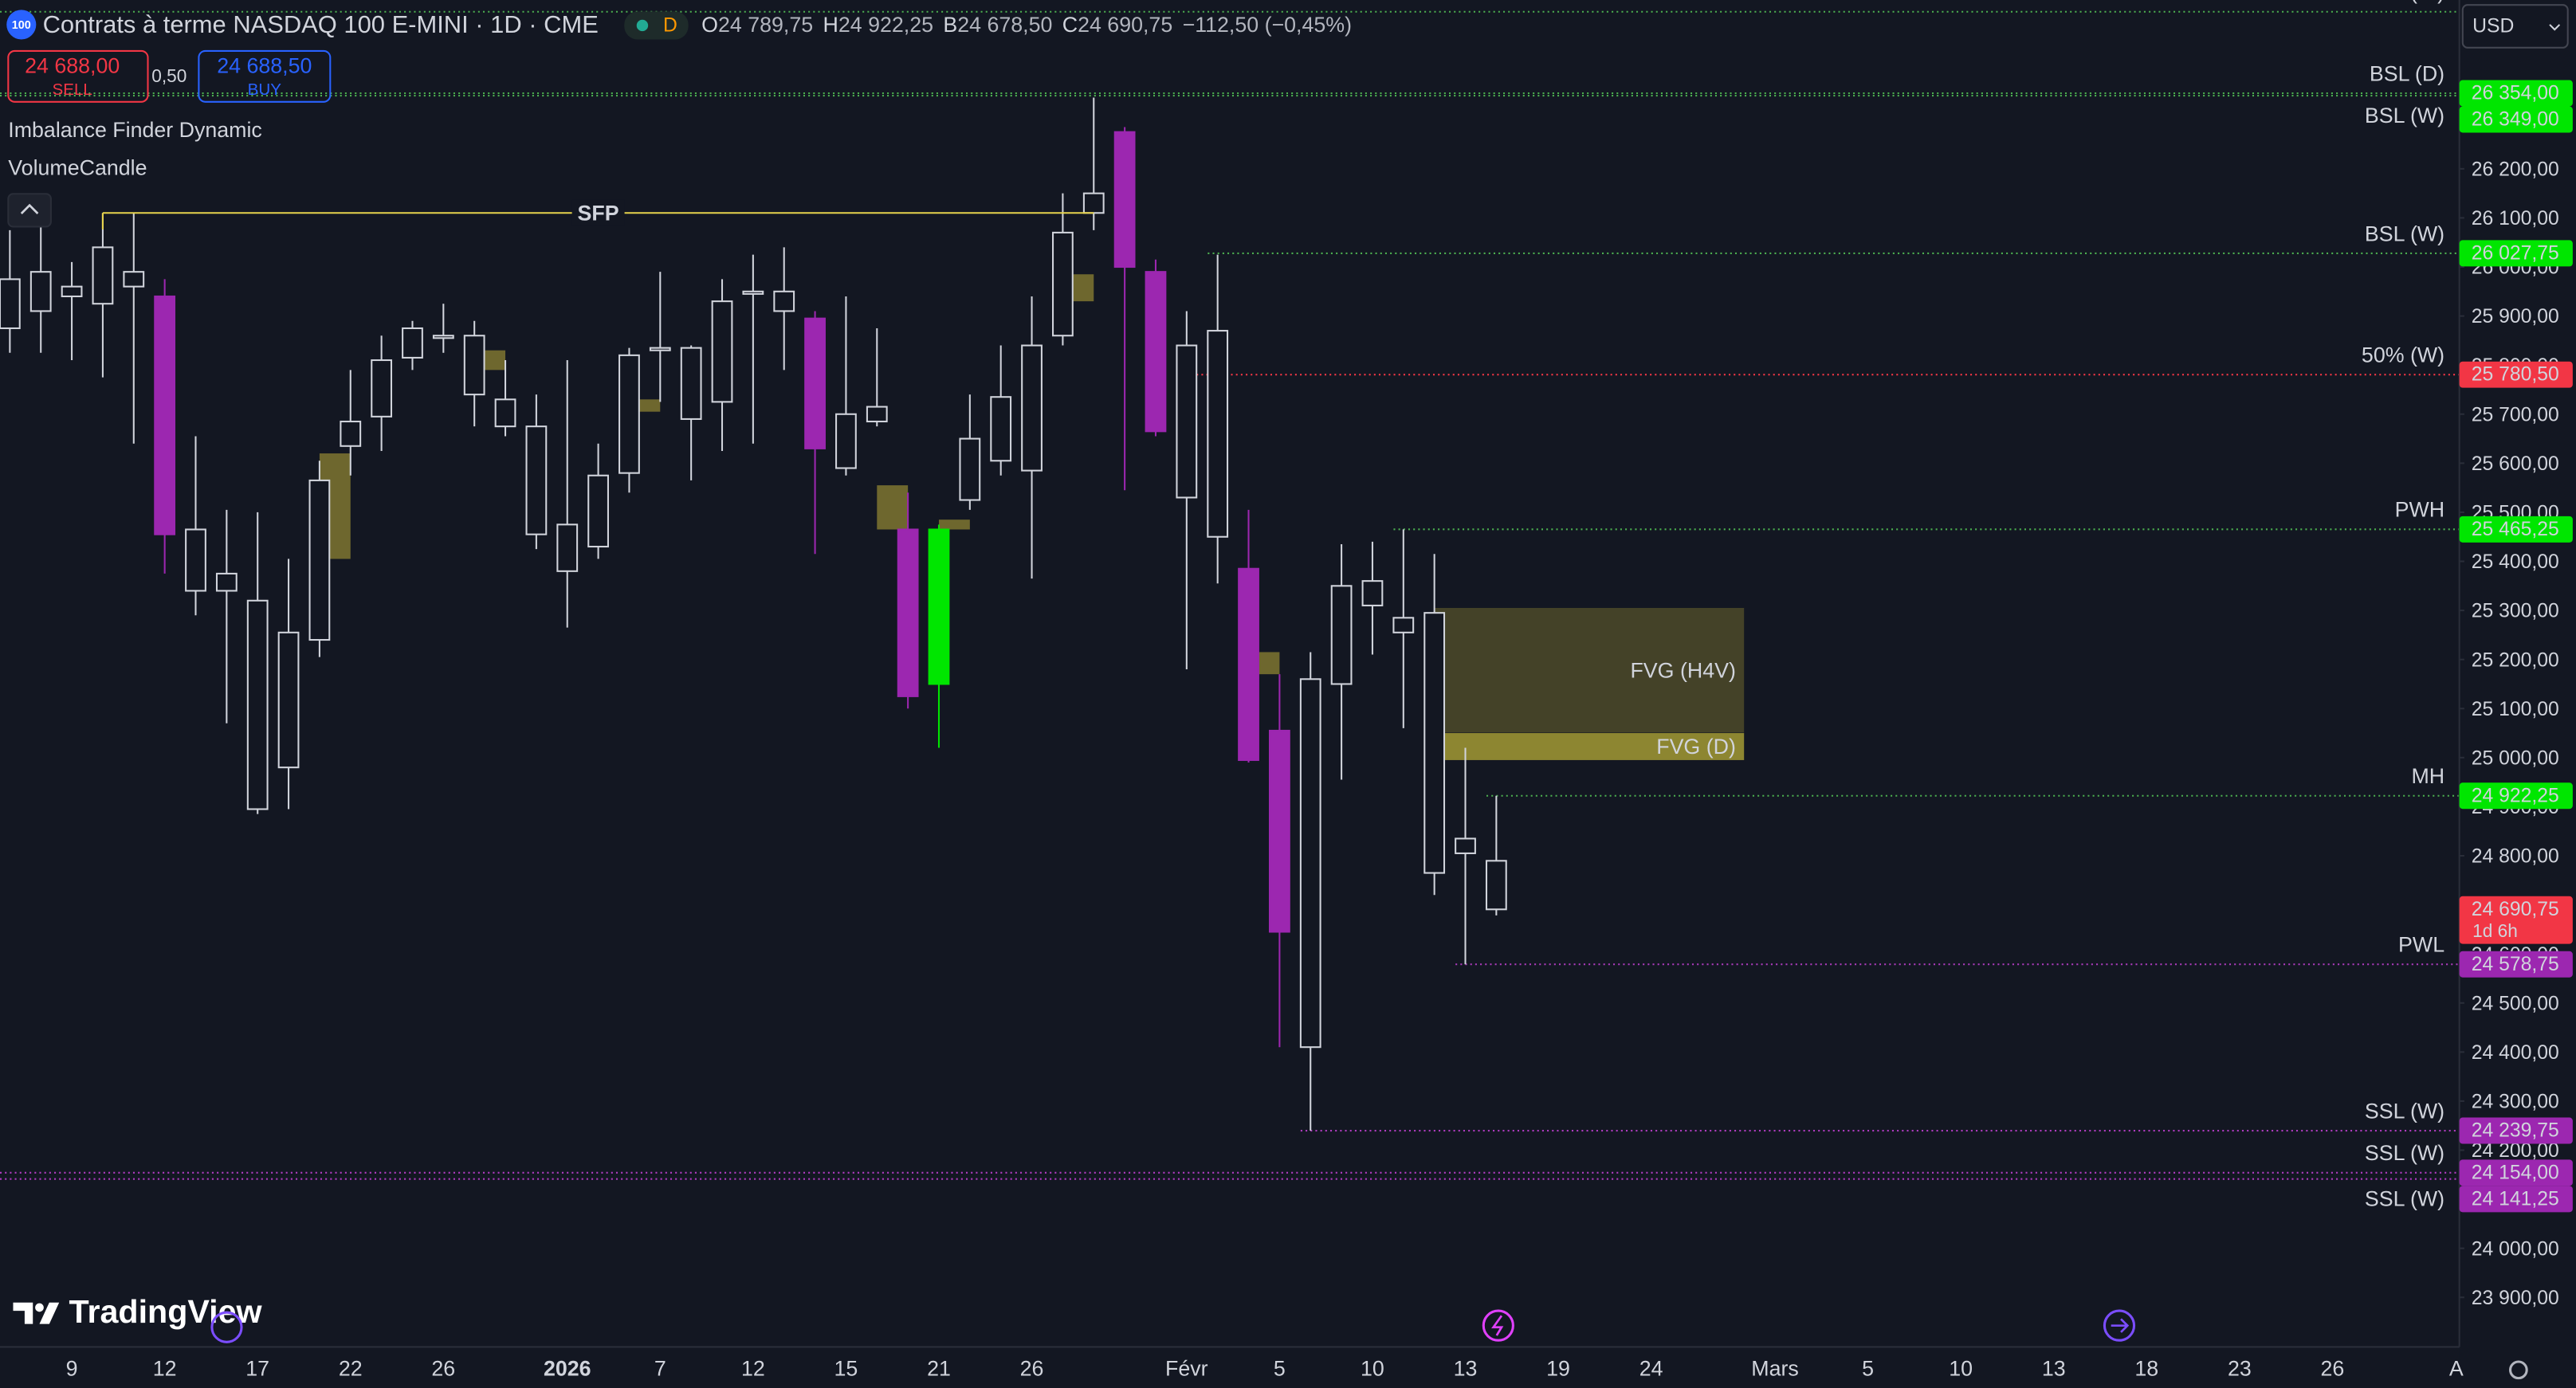 The height and width of the screenshot is (1388, 2576). What do you see at coordinates (2515, 464) in the screenshot?
I see `y-tick-label: 25 600,00` at bounding box center [2515, 464].